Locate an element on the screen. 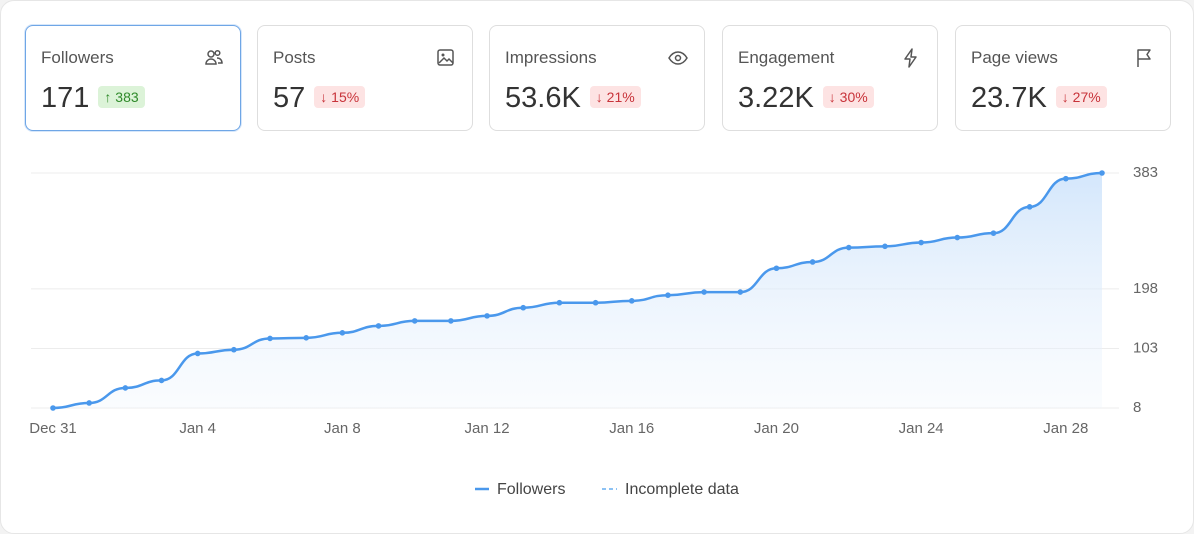  card-delta: ↓ 15% is located at coordinates (340, 97).